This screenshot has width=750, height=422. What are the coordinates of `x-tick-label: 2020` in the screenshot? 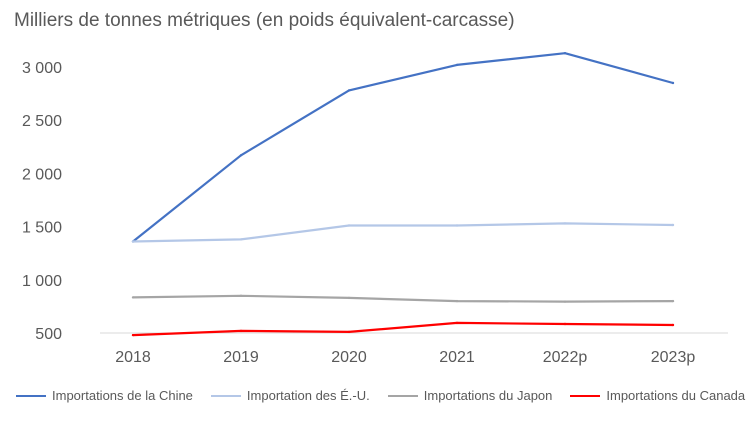 It's located at (349, 357).